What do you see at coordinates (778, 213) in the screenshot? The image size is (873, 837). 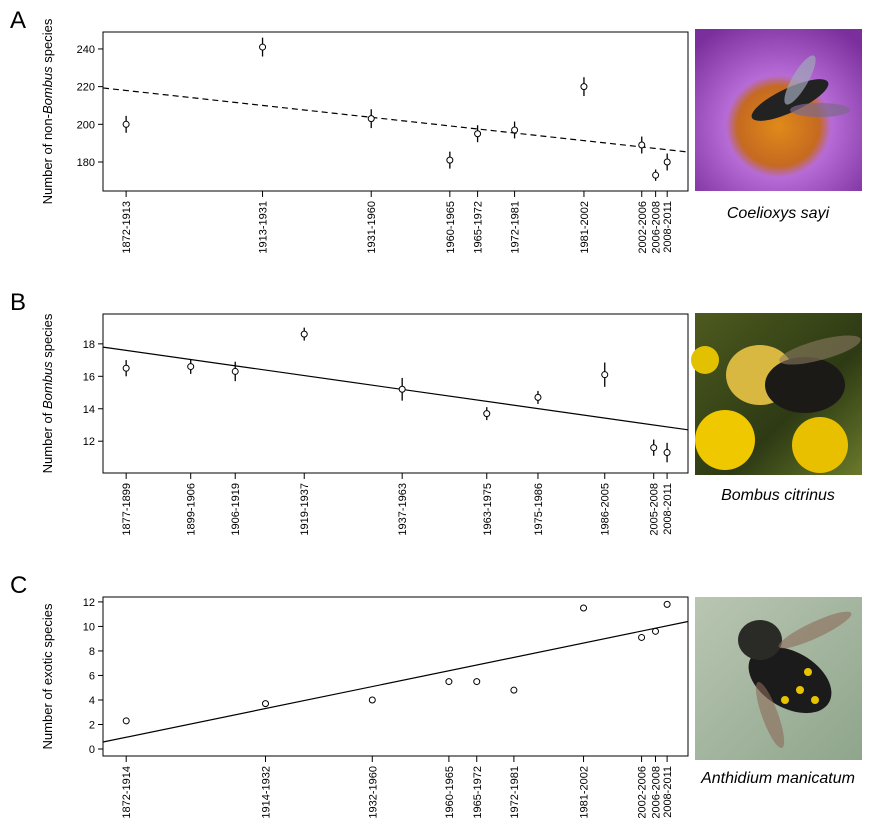 I see `photo-caption: Coelioxys sayi` at bounding box center [778, 213].